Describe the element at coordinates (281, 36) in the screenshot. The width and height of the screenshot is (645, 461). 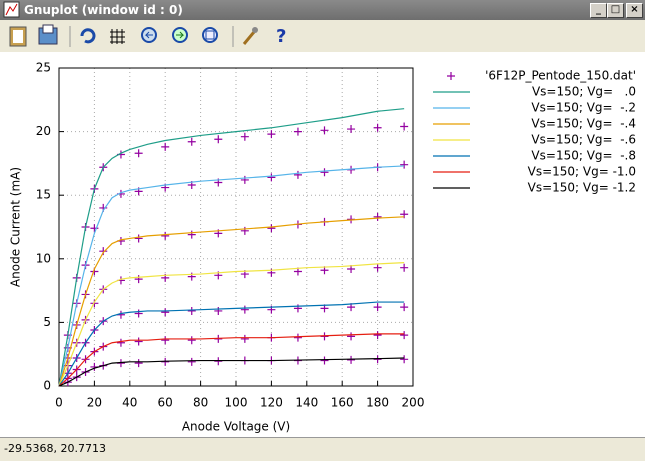
I see `help-button: ?` at that location.